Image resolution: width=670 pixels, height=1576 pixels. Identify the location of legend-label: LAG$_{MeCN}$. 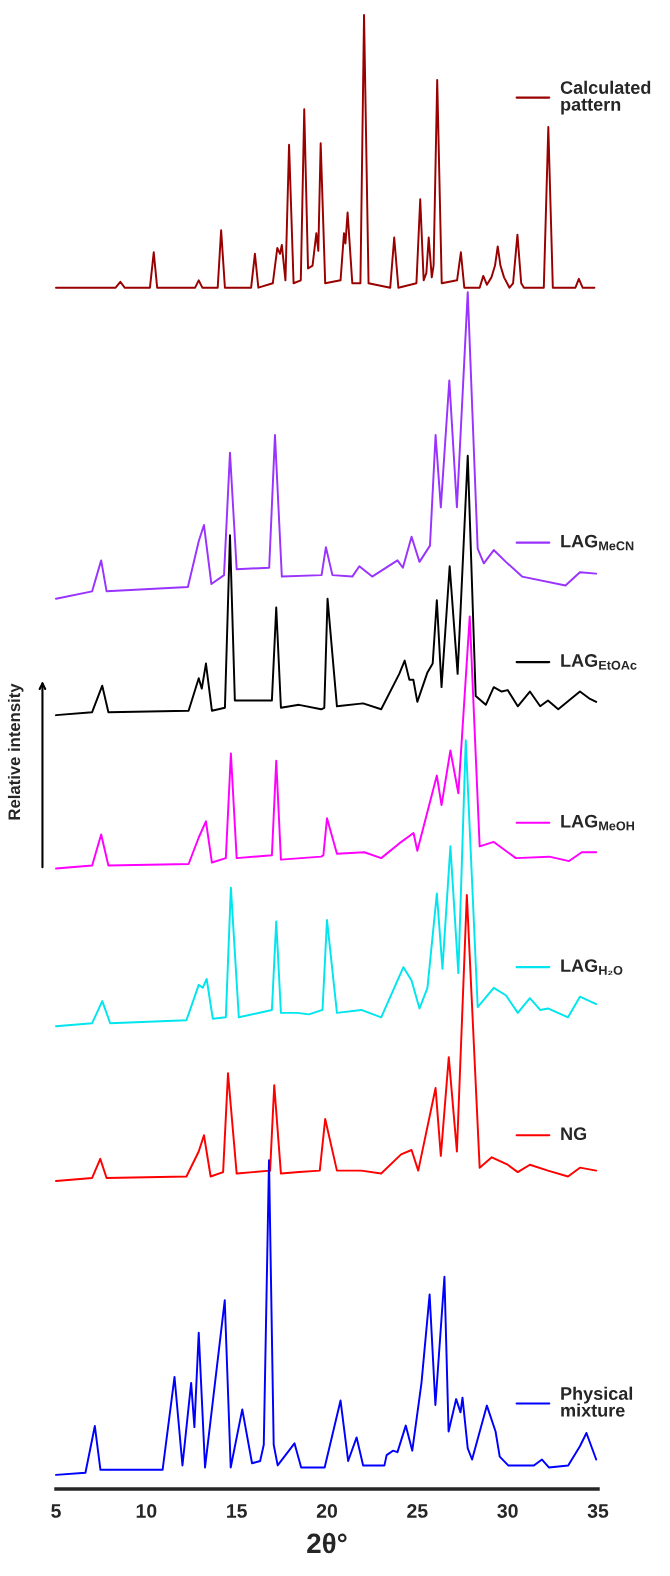
(597, 542).